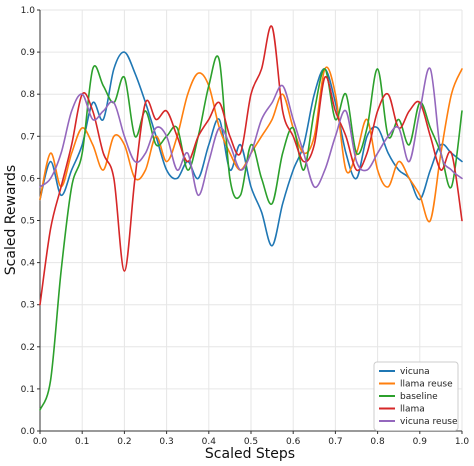 The height and width of the screenshot is (466, 474). Describe the element at coordinates (377, 442) in the screenshot. I see `x-tick-label: 0.8` at that location.